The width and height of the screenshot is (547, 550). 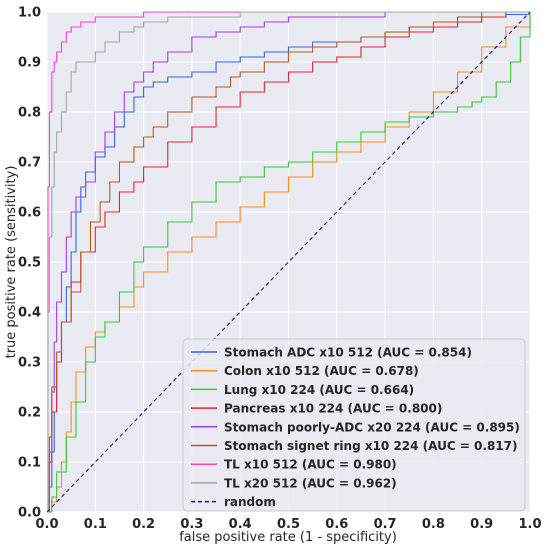 What do you see at coordinates (29, 63) in the screenshot?
I see `y-tick-label: 0.9` at bounding box center [29, 63].